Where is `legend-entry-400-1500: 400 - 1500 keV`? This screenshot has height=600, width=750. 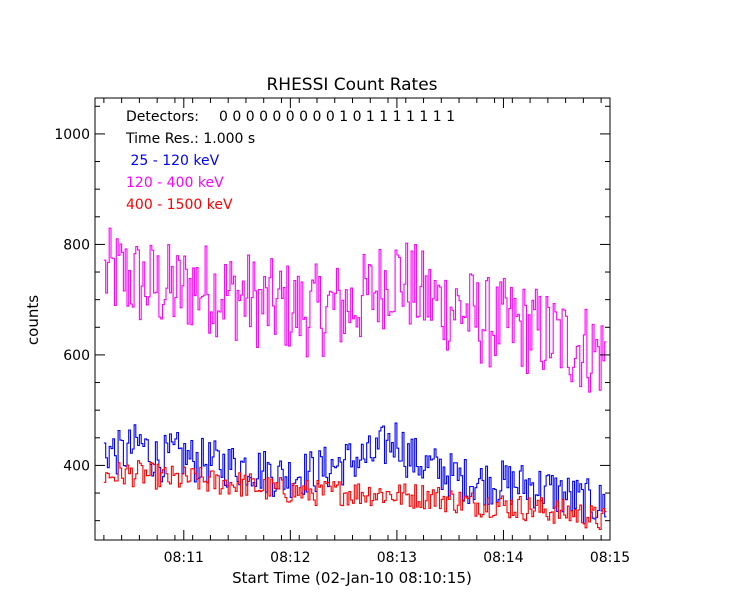
legend-entry-400-1500: 400 - 1500 keV is located at coordinates (179, 205).